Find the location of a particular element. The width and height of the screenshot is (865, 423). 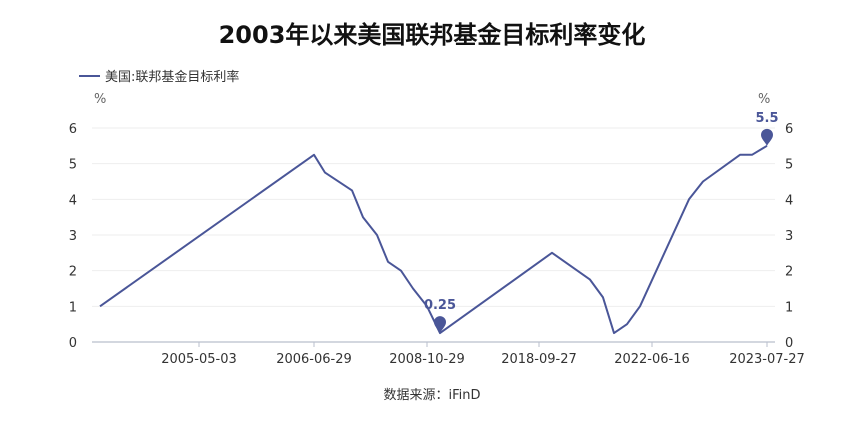

legend: 美国:联邦基金目标利率 is located at coordinates (159, 77).